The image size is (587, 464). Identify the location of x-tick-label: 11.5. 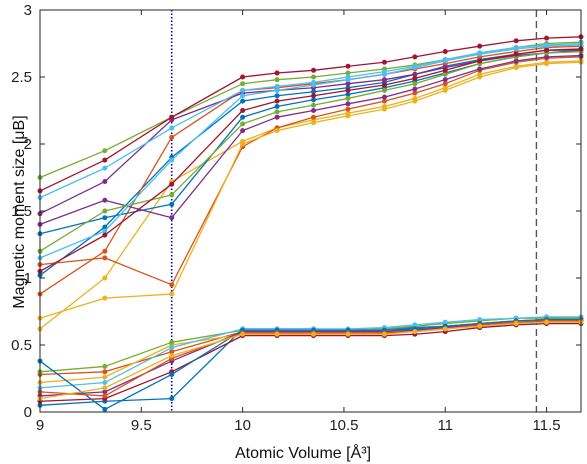
(547, 425).